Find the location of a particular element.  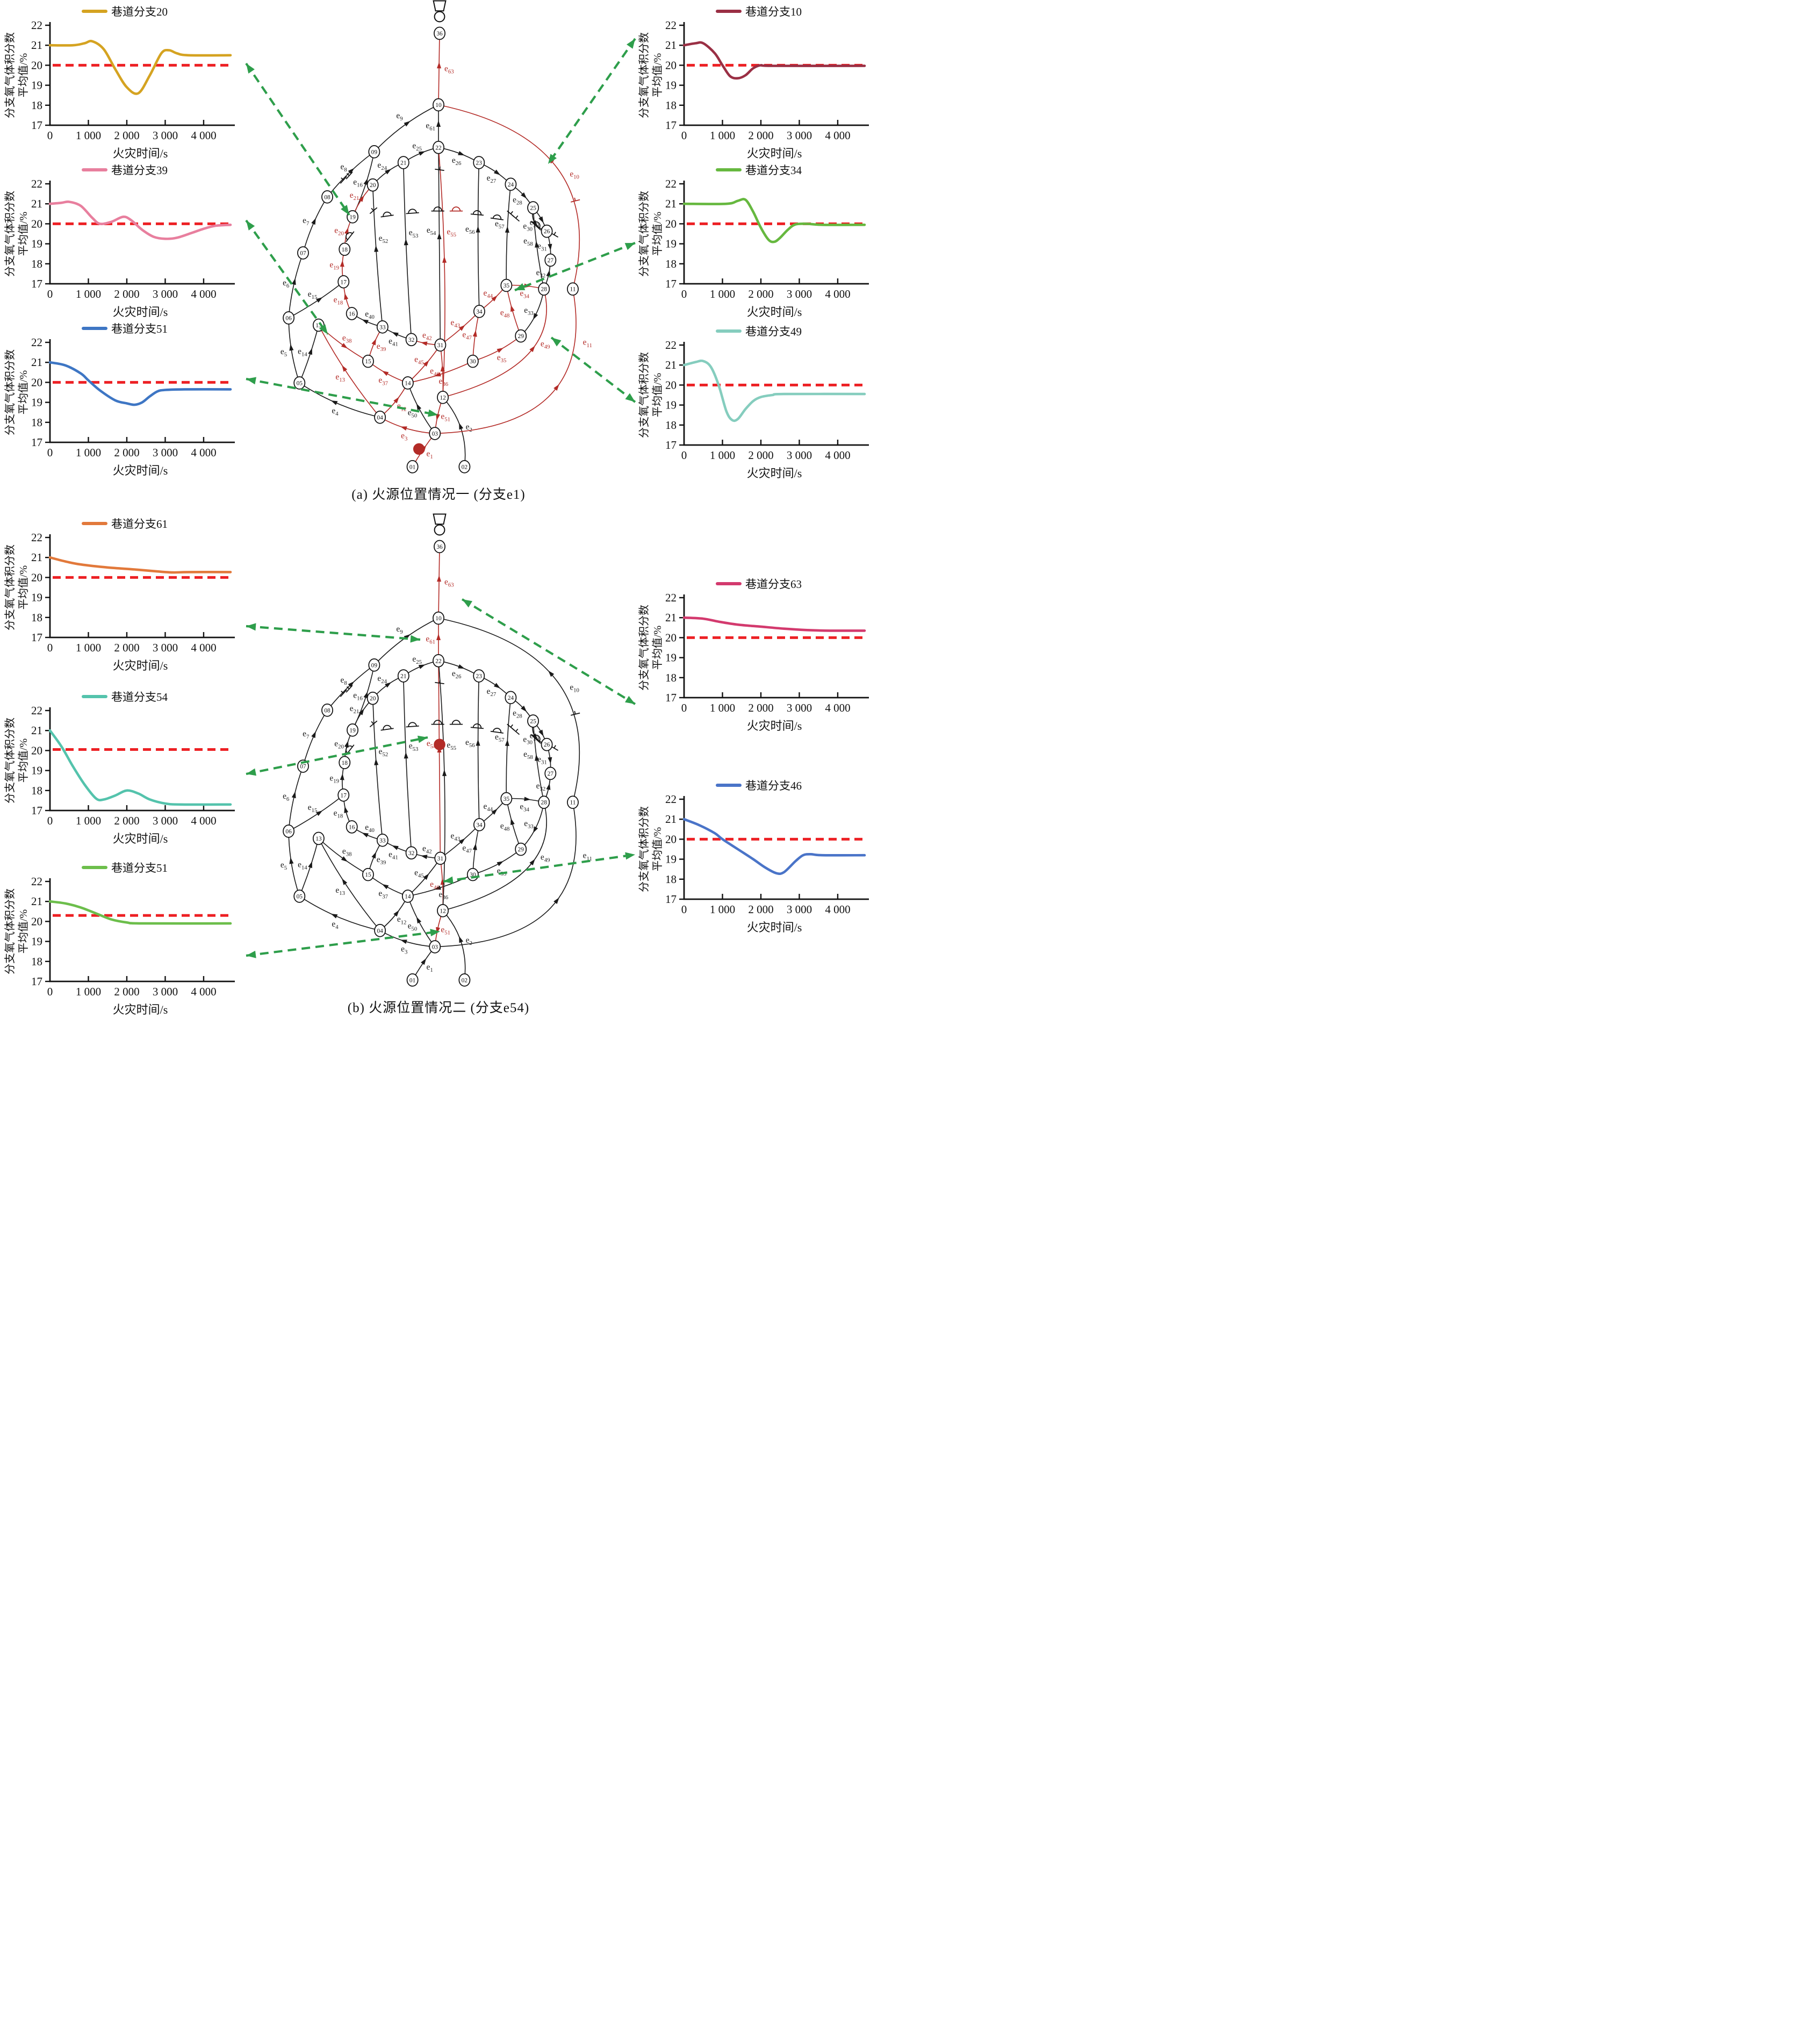

edge-label: e7 is located at coordinates (306, 734).